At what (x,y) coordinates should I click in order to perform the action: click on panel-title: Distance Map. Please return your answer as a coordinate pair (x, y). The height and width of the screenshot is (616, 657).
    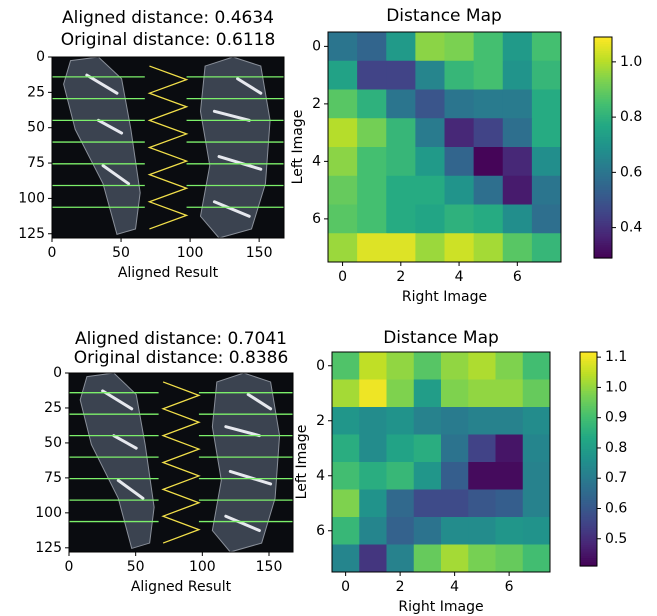
    Looking at the image, I should click on (441, 338).